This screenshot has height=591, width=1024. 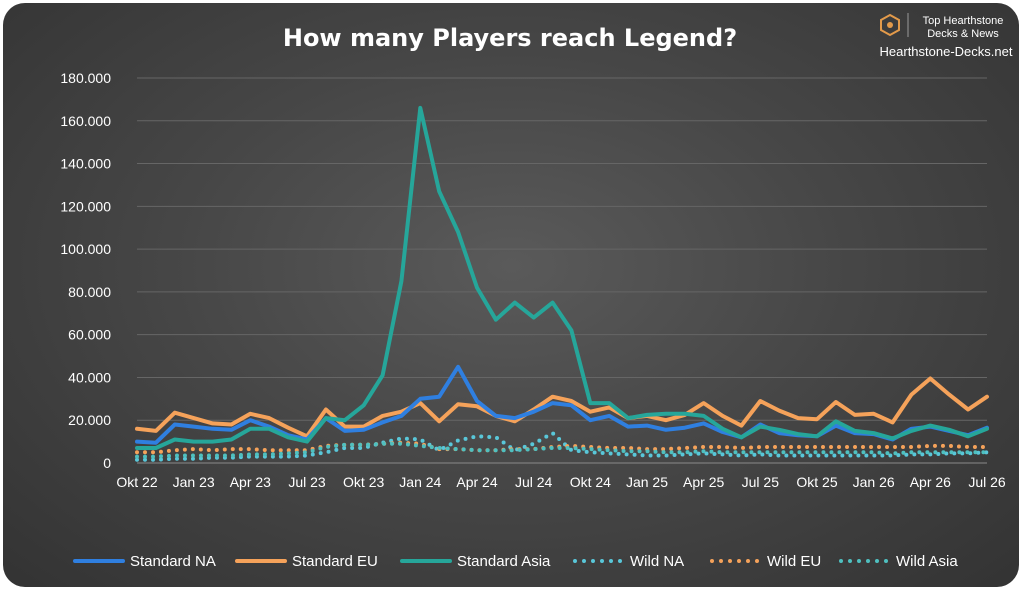 What do you see at coordinates (173, 561) in the screenshot?
I see `legend-label: Standard NA` at bounding box center [173, 561].